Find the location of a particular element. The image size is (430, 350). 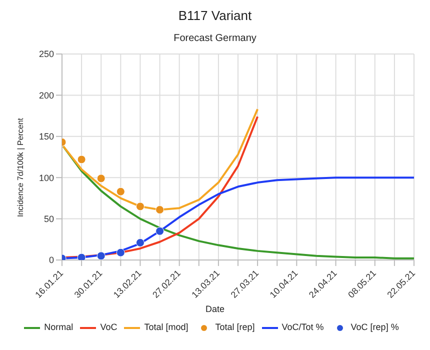

legend-label: Total [mod] is located at coordinates (165, 327).